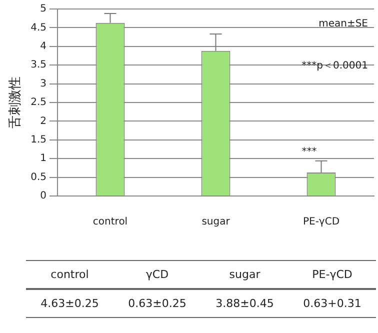 The height and width of the screenshot is (333, 378). What do you see at coordinates (157, 303) in the screenshot?
I see `text: 0.63±0.25` at bounding box center [157, 303].